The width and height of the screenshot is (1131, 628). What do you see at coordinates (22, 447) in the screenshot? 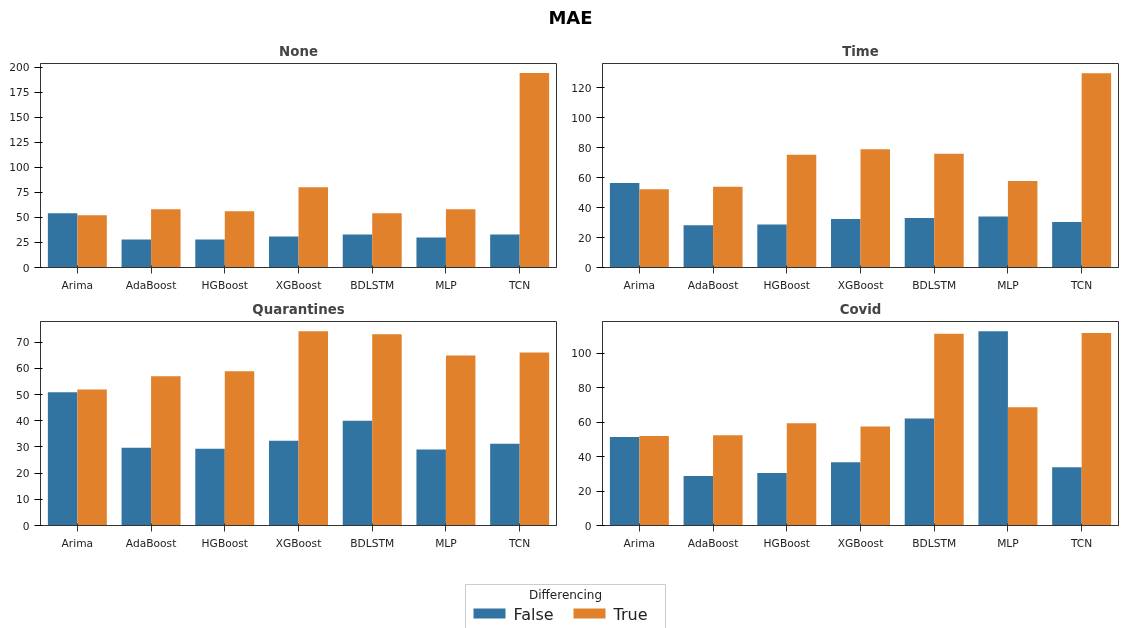
I see `y-tick-label: 30` at bounding box center [22, 447].